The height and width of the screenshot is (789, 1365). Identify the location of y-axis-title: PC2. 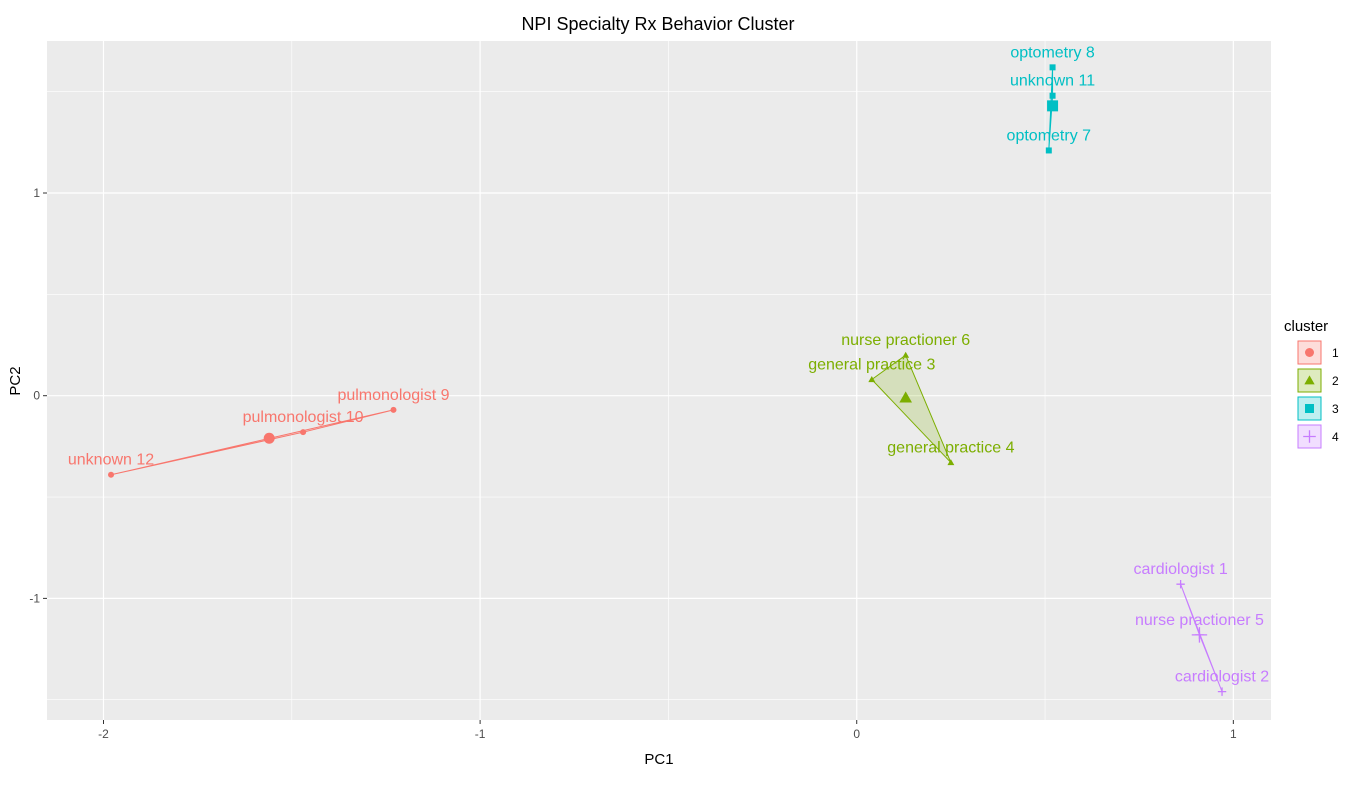
(15, 380).